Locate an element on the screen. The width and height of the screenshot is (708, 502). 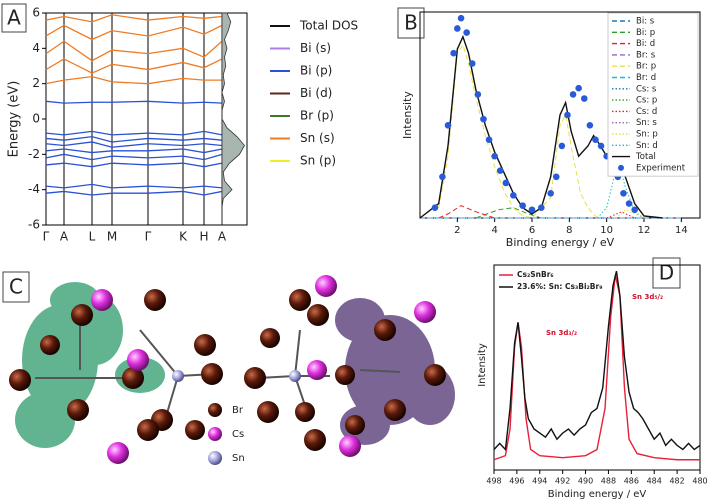
x-tick-label: K is located at coordinates (183, 237).